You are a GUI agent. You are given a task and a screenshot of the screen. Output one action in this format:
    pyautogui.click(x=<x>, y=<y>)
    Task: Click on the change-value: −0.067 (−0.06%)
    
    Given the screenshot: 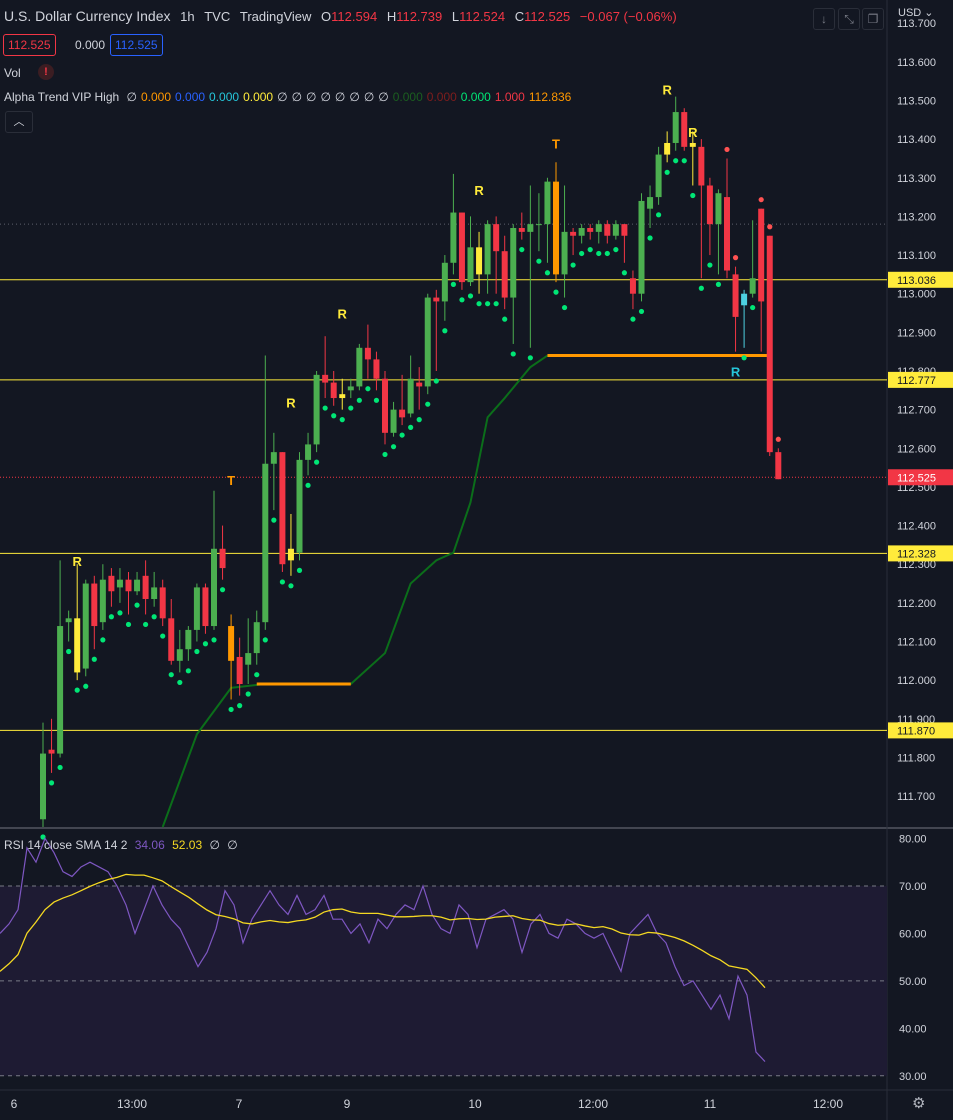 What is the action you would take?
    pyautogui.click(x=628, y=16)
    